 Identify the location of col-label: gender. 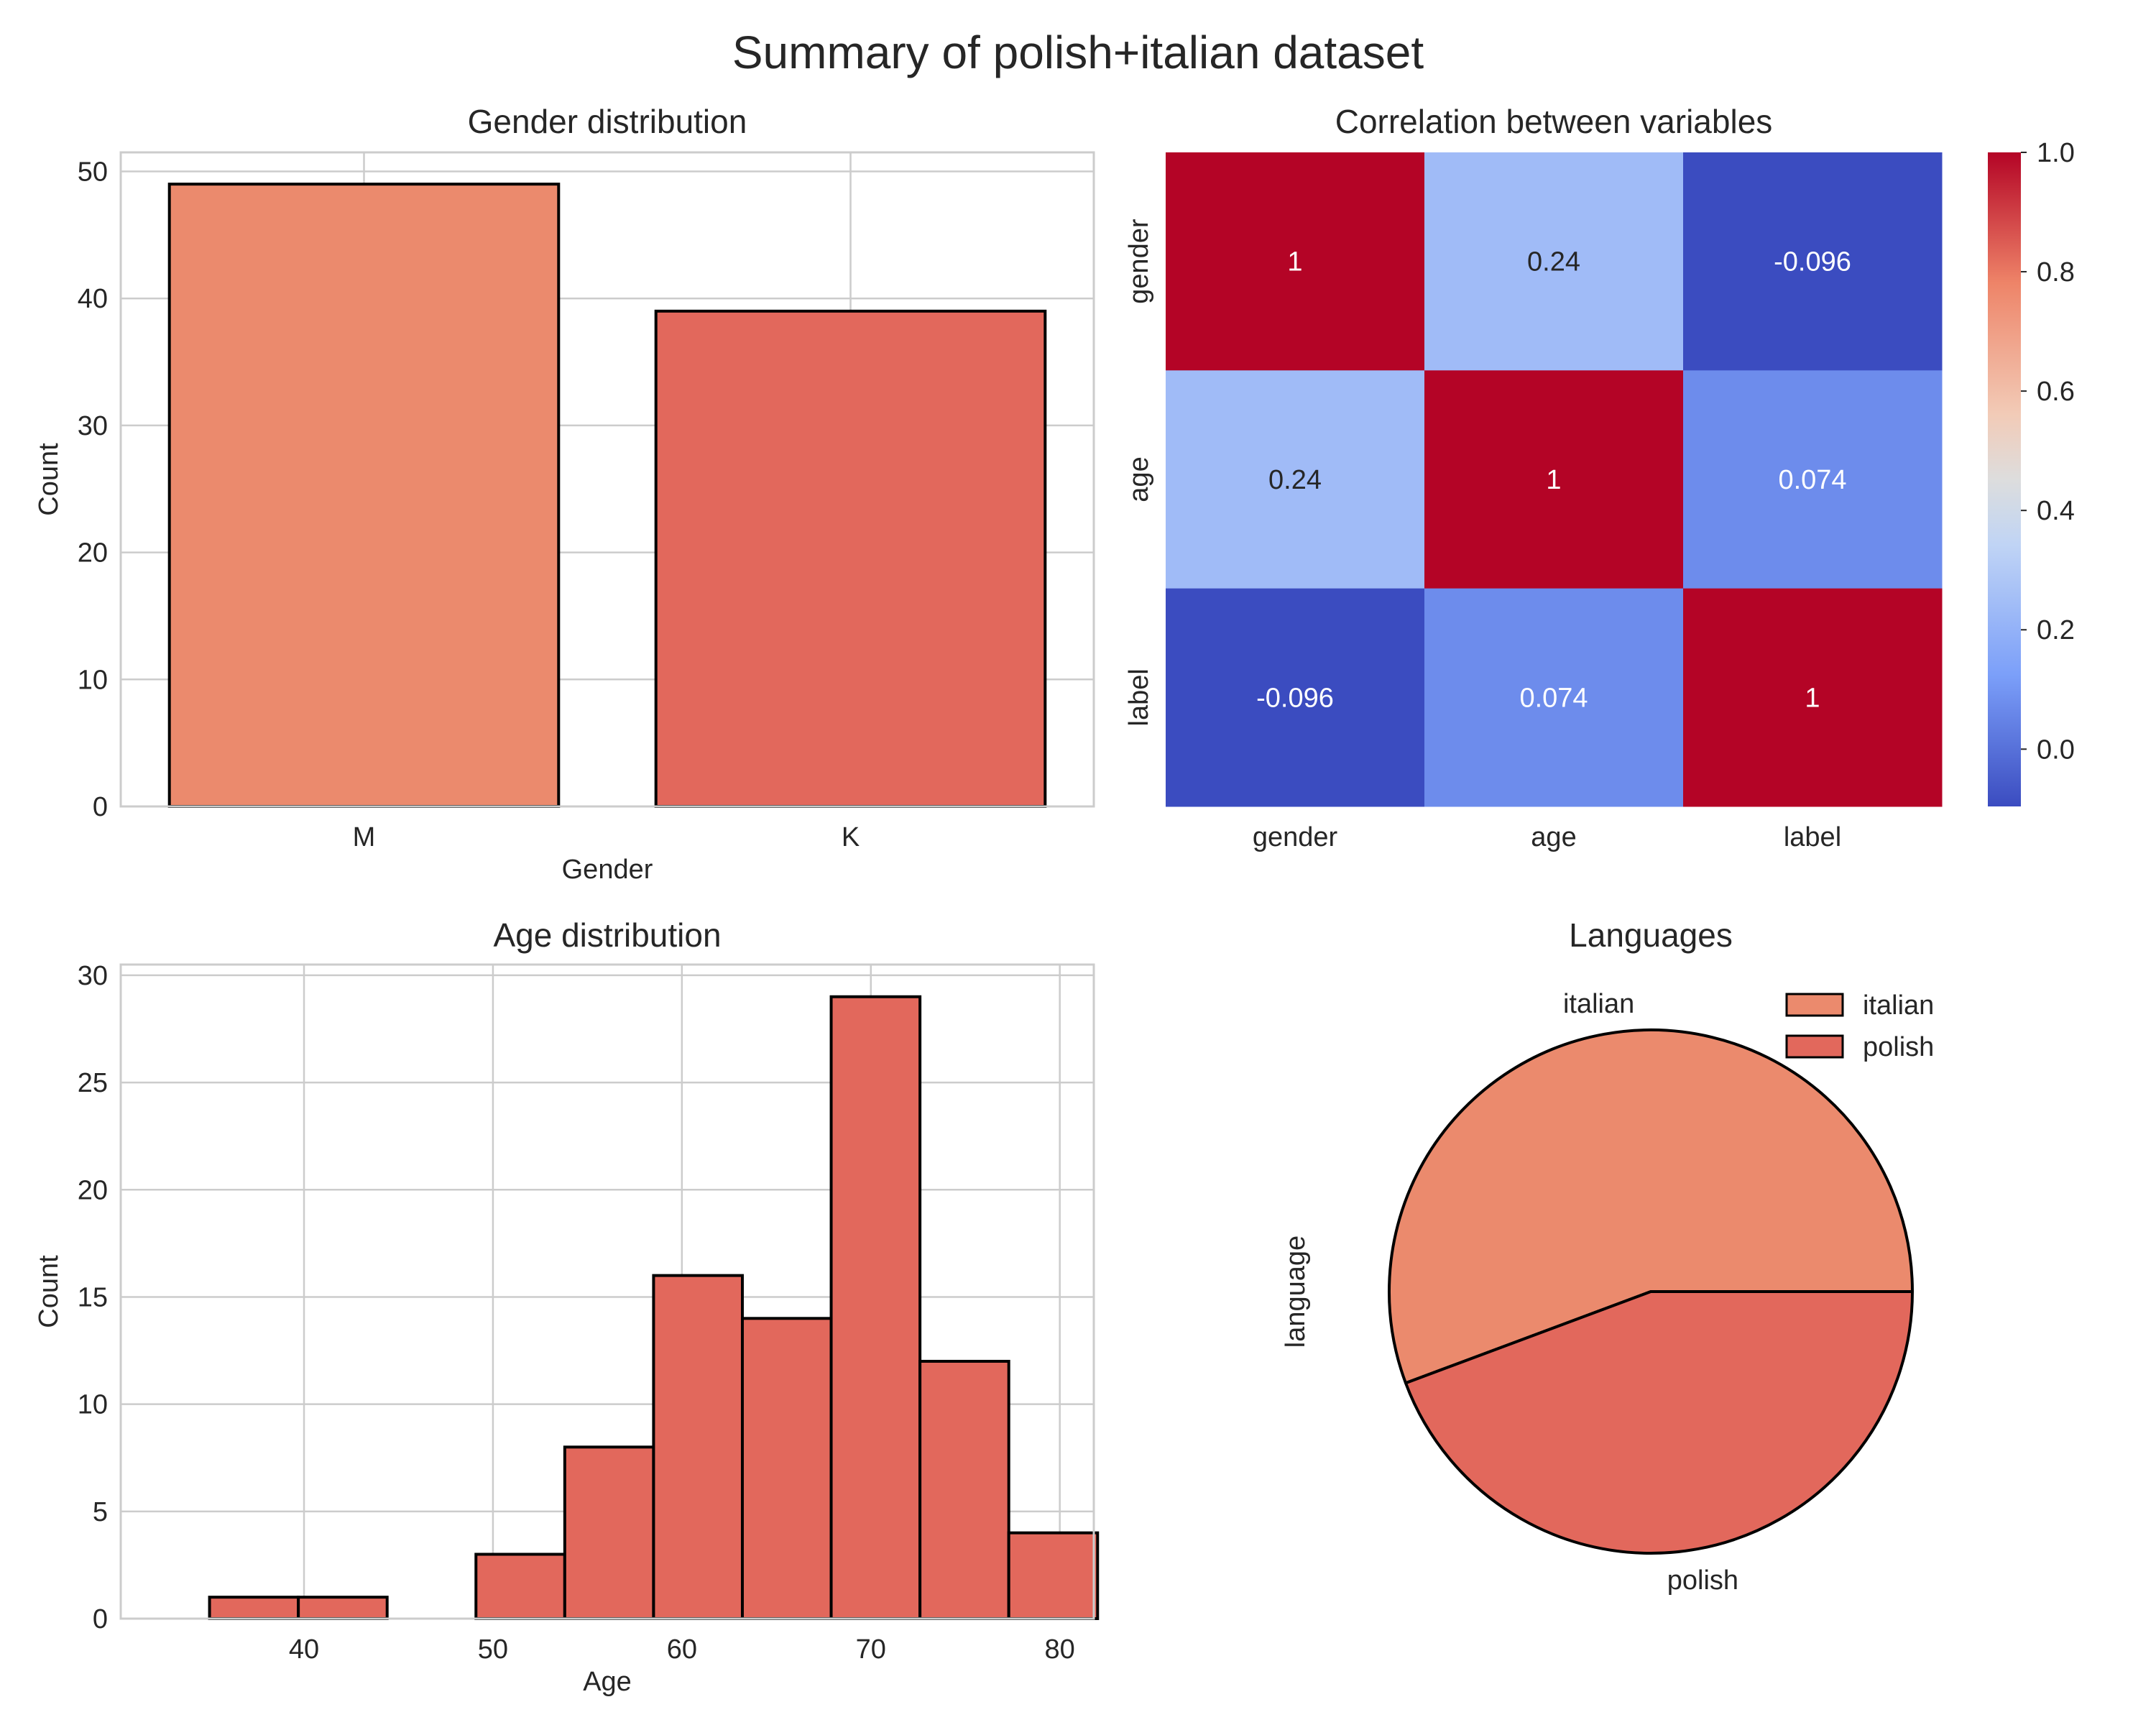
(1296, 837).